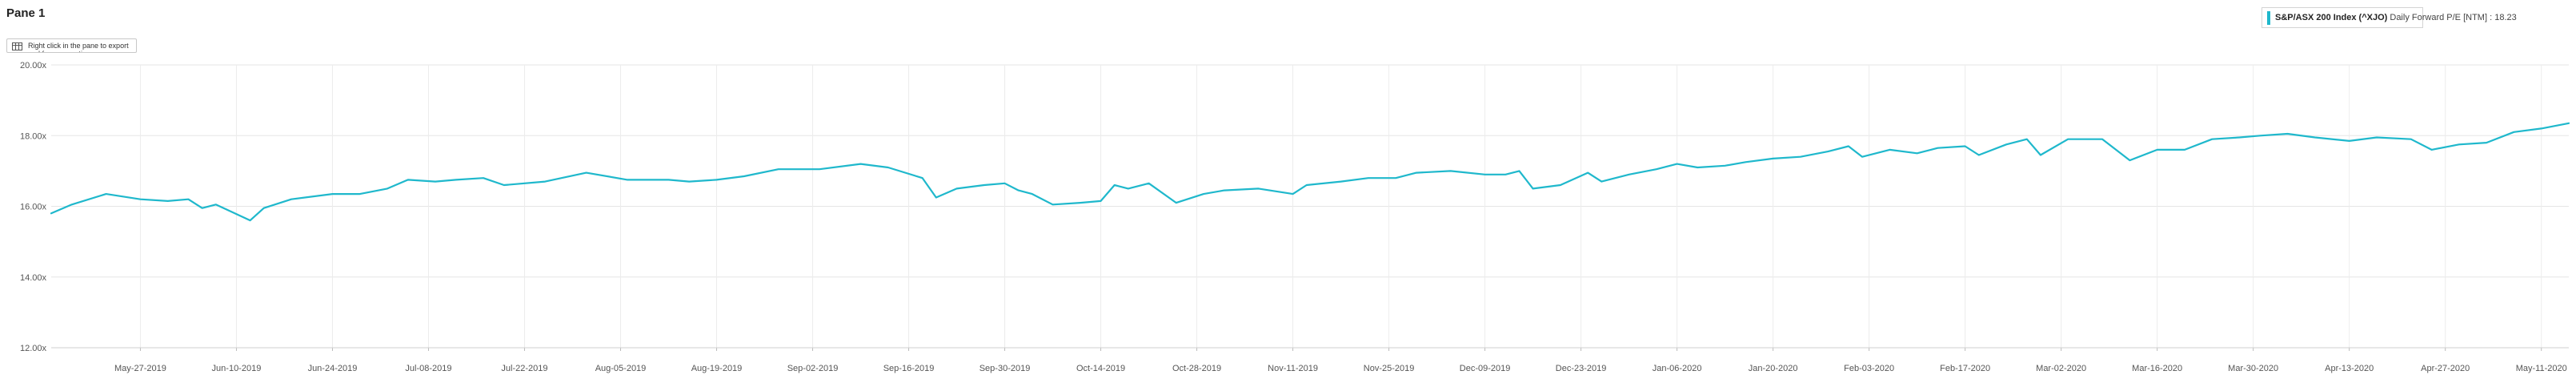 The width and height of the screenshot is (2576, 391). What do you see at coordinates (26, 13) in the screenshot?
I see `pane-title: Pane 1` at bounding box center [26, 13].